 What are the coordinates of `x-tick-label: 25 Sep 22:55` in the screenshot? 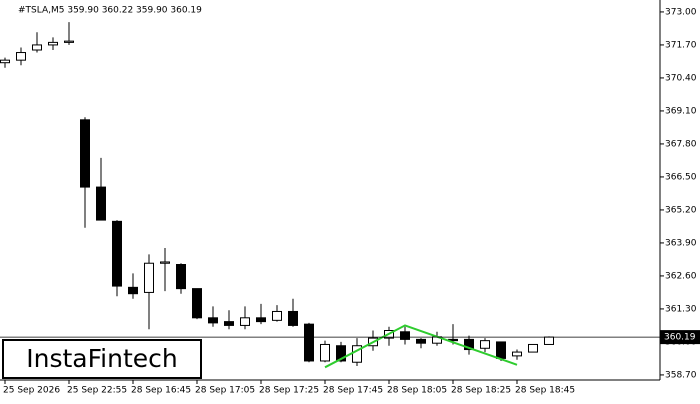 It's located at (97, 391).